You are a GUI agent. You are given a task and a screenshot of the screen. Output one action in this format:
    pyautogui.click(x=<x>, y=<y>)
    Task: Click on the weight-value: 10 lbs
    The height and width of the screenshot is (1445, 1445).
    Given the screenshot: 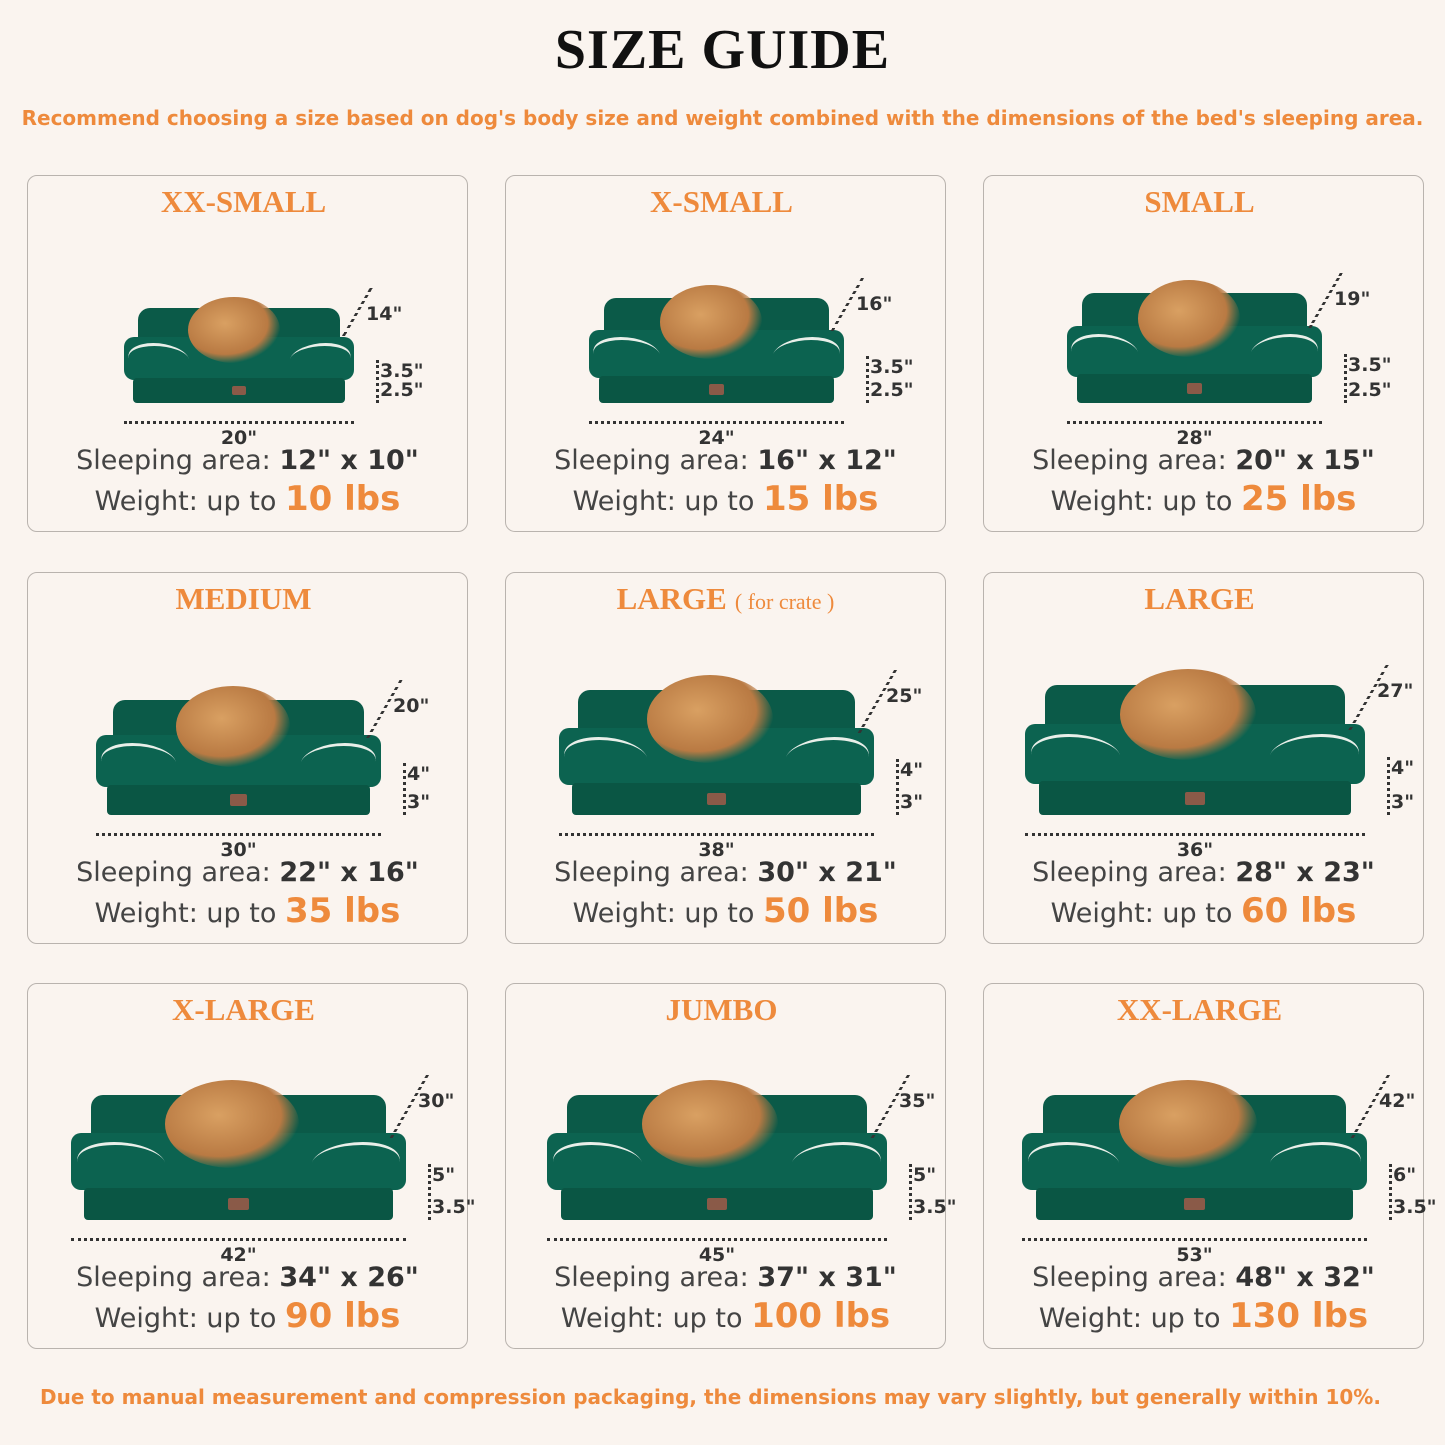 What is the action you would take?
    pyautogui.click(x=342, y=499)
    